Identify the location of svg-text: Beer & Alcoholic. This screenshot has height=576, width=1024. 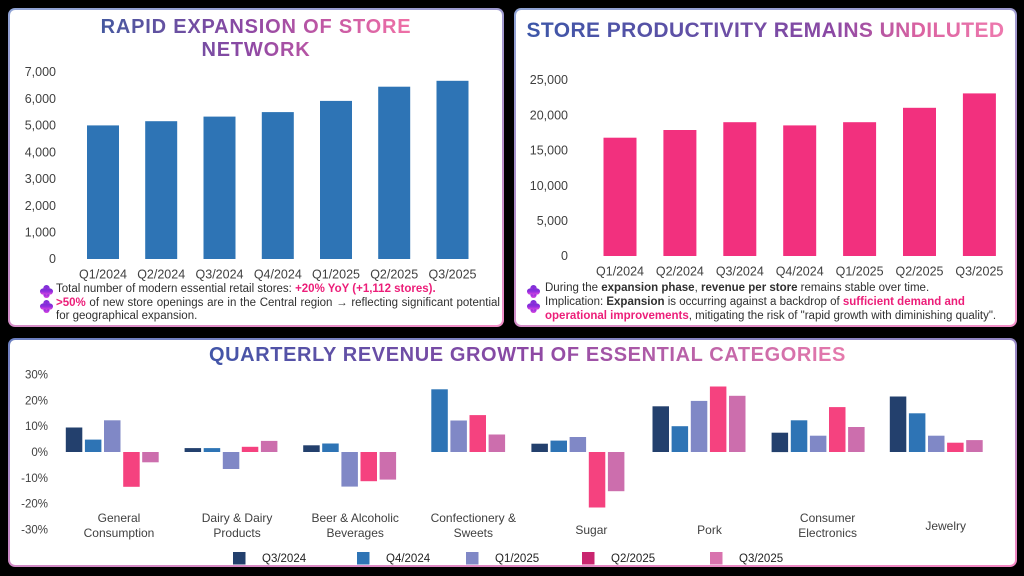
(355, 518).